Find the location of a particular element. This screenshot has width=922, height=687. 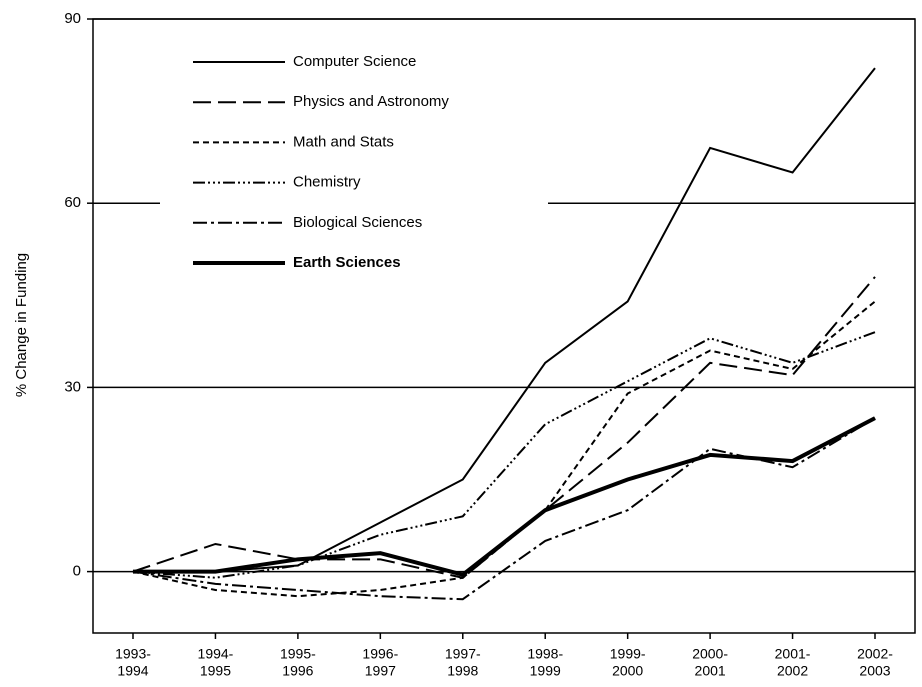

x-tick-label: 2002- is located at coordinates (875, 654).